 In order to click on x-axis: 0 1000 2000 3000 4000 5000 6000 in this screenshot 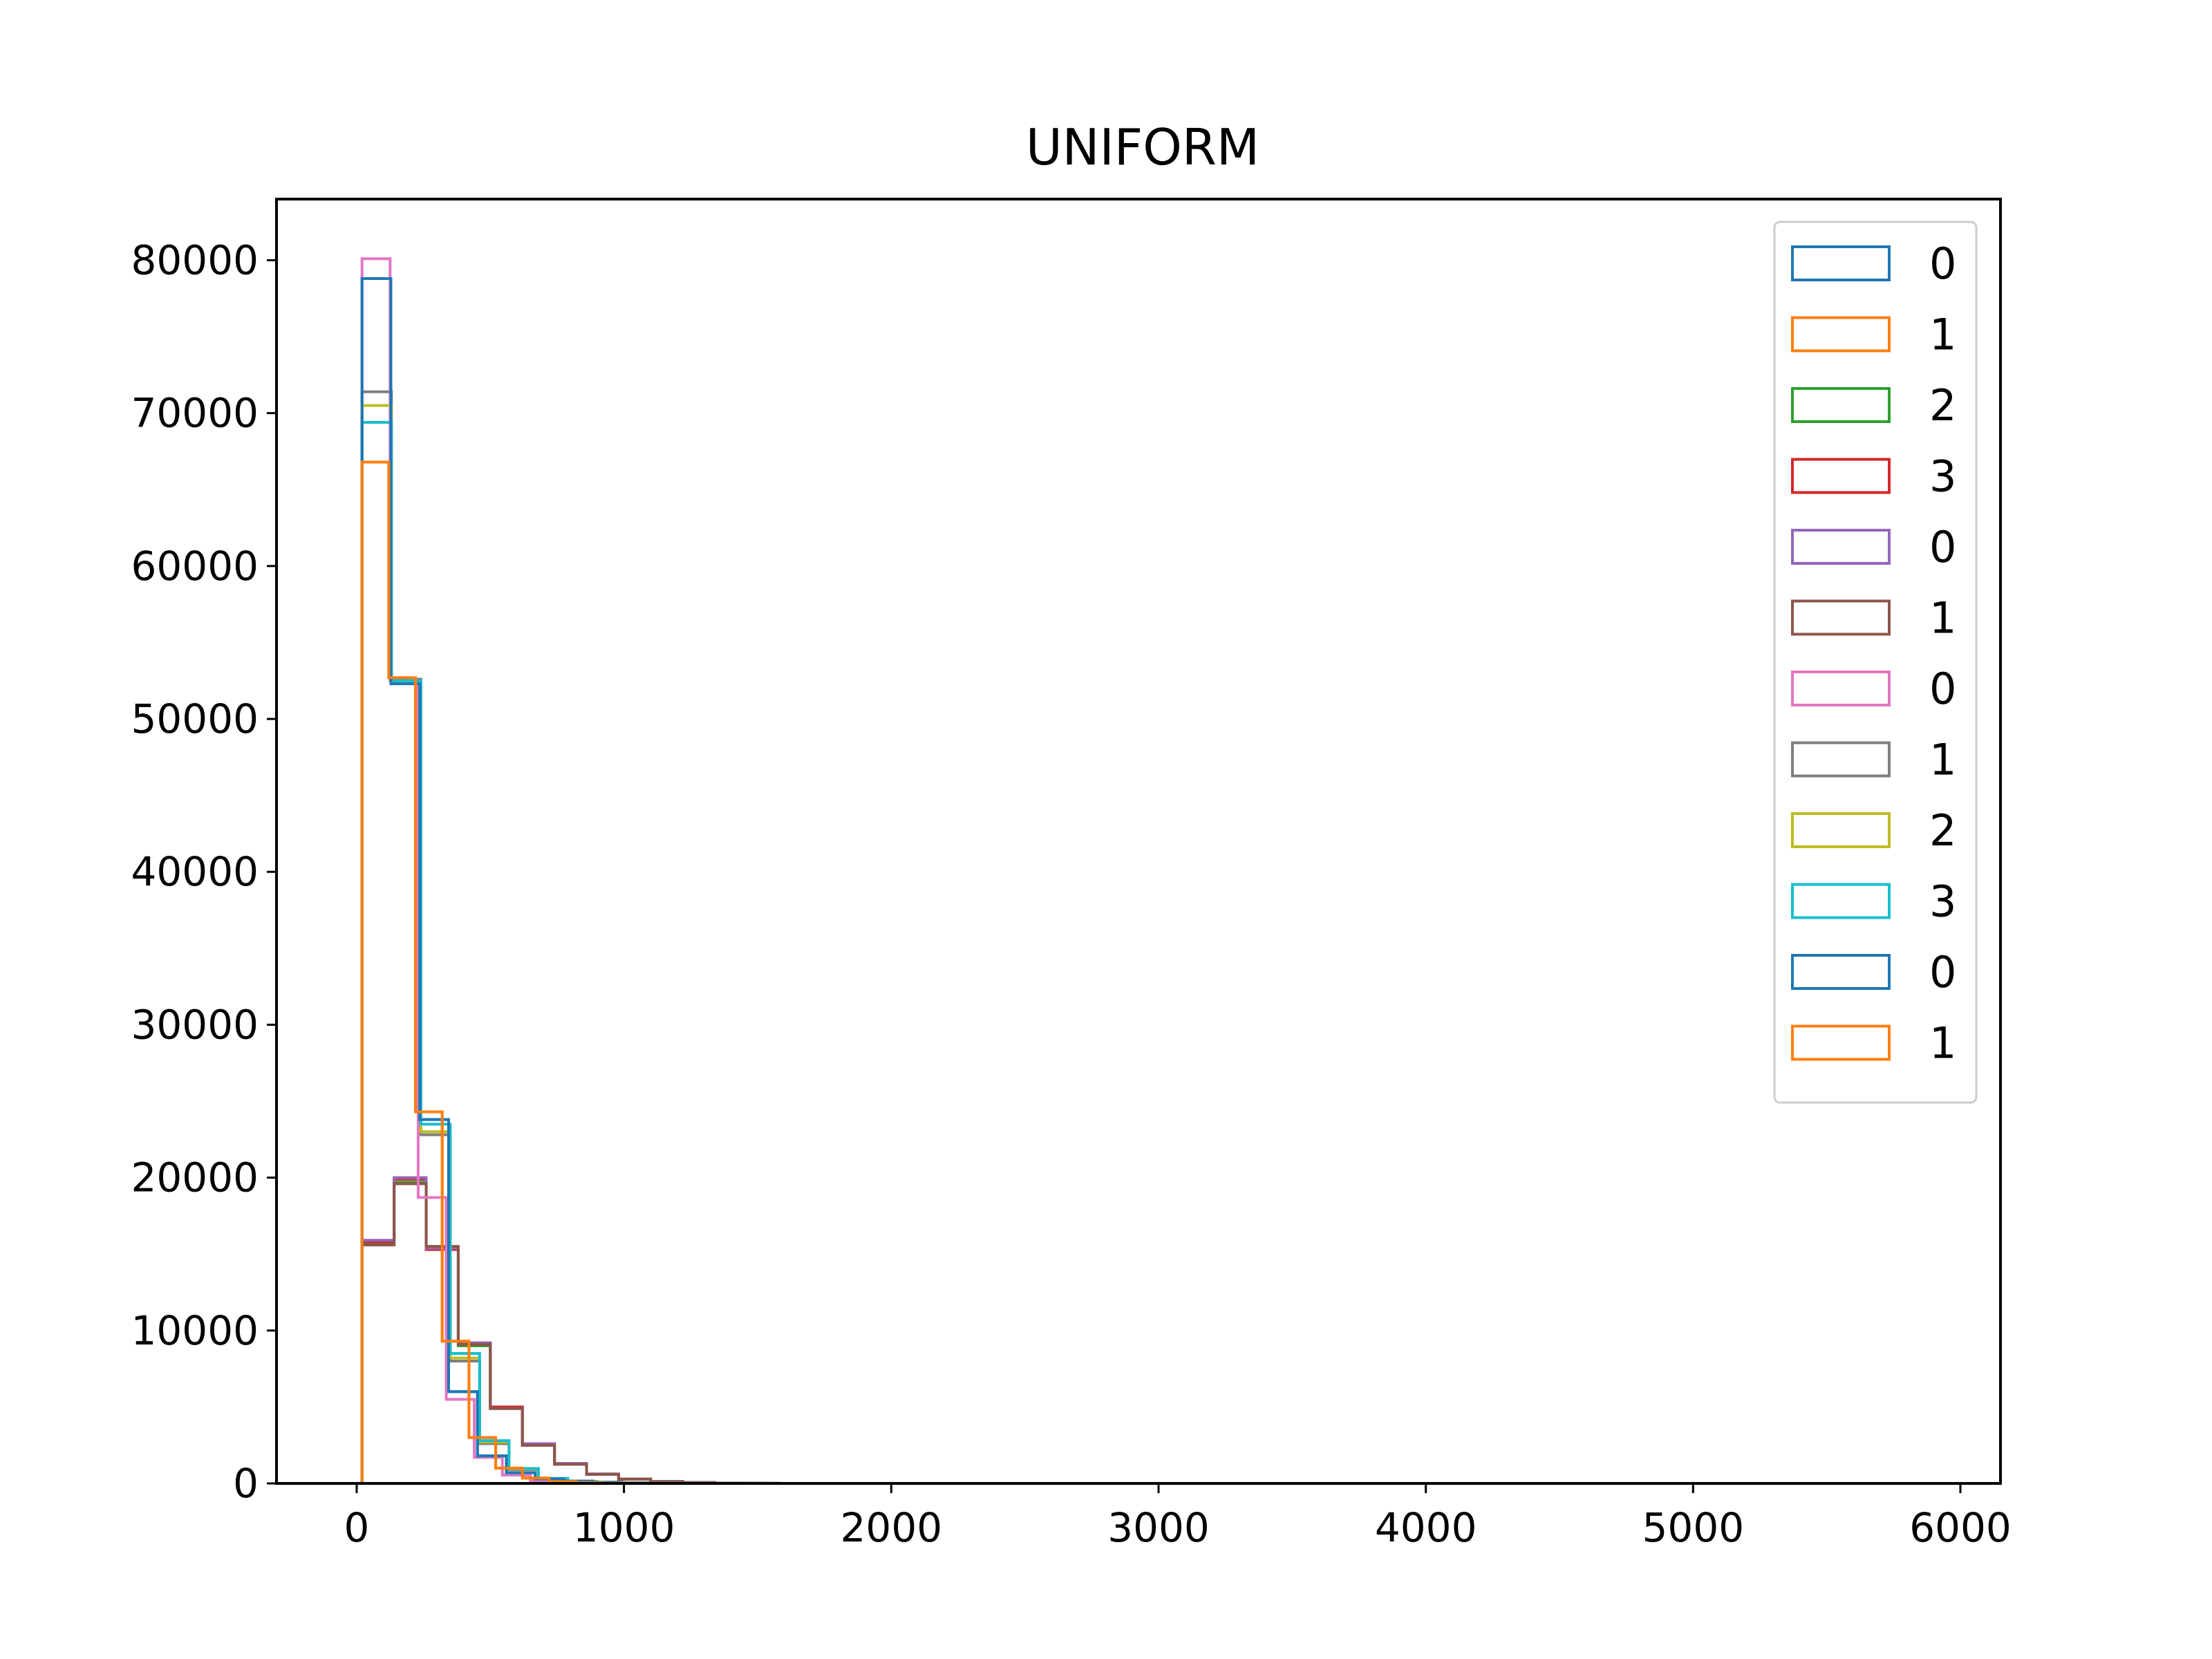, I will do `click(1178, 1517)`.